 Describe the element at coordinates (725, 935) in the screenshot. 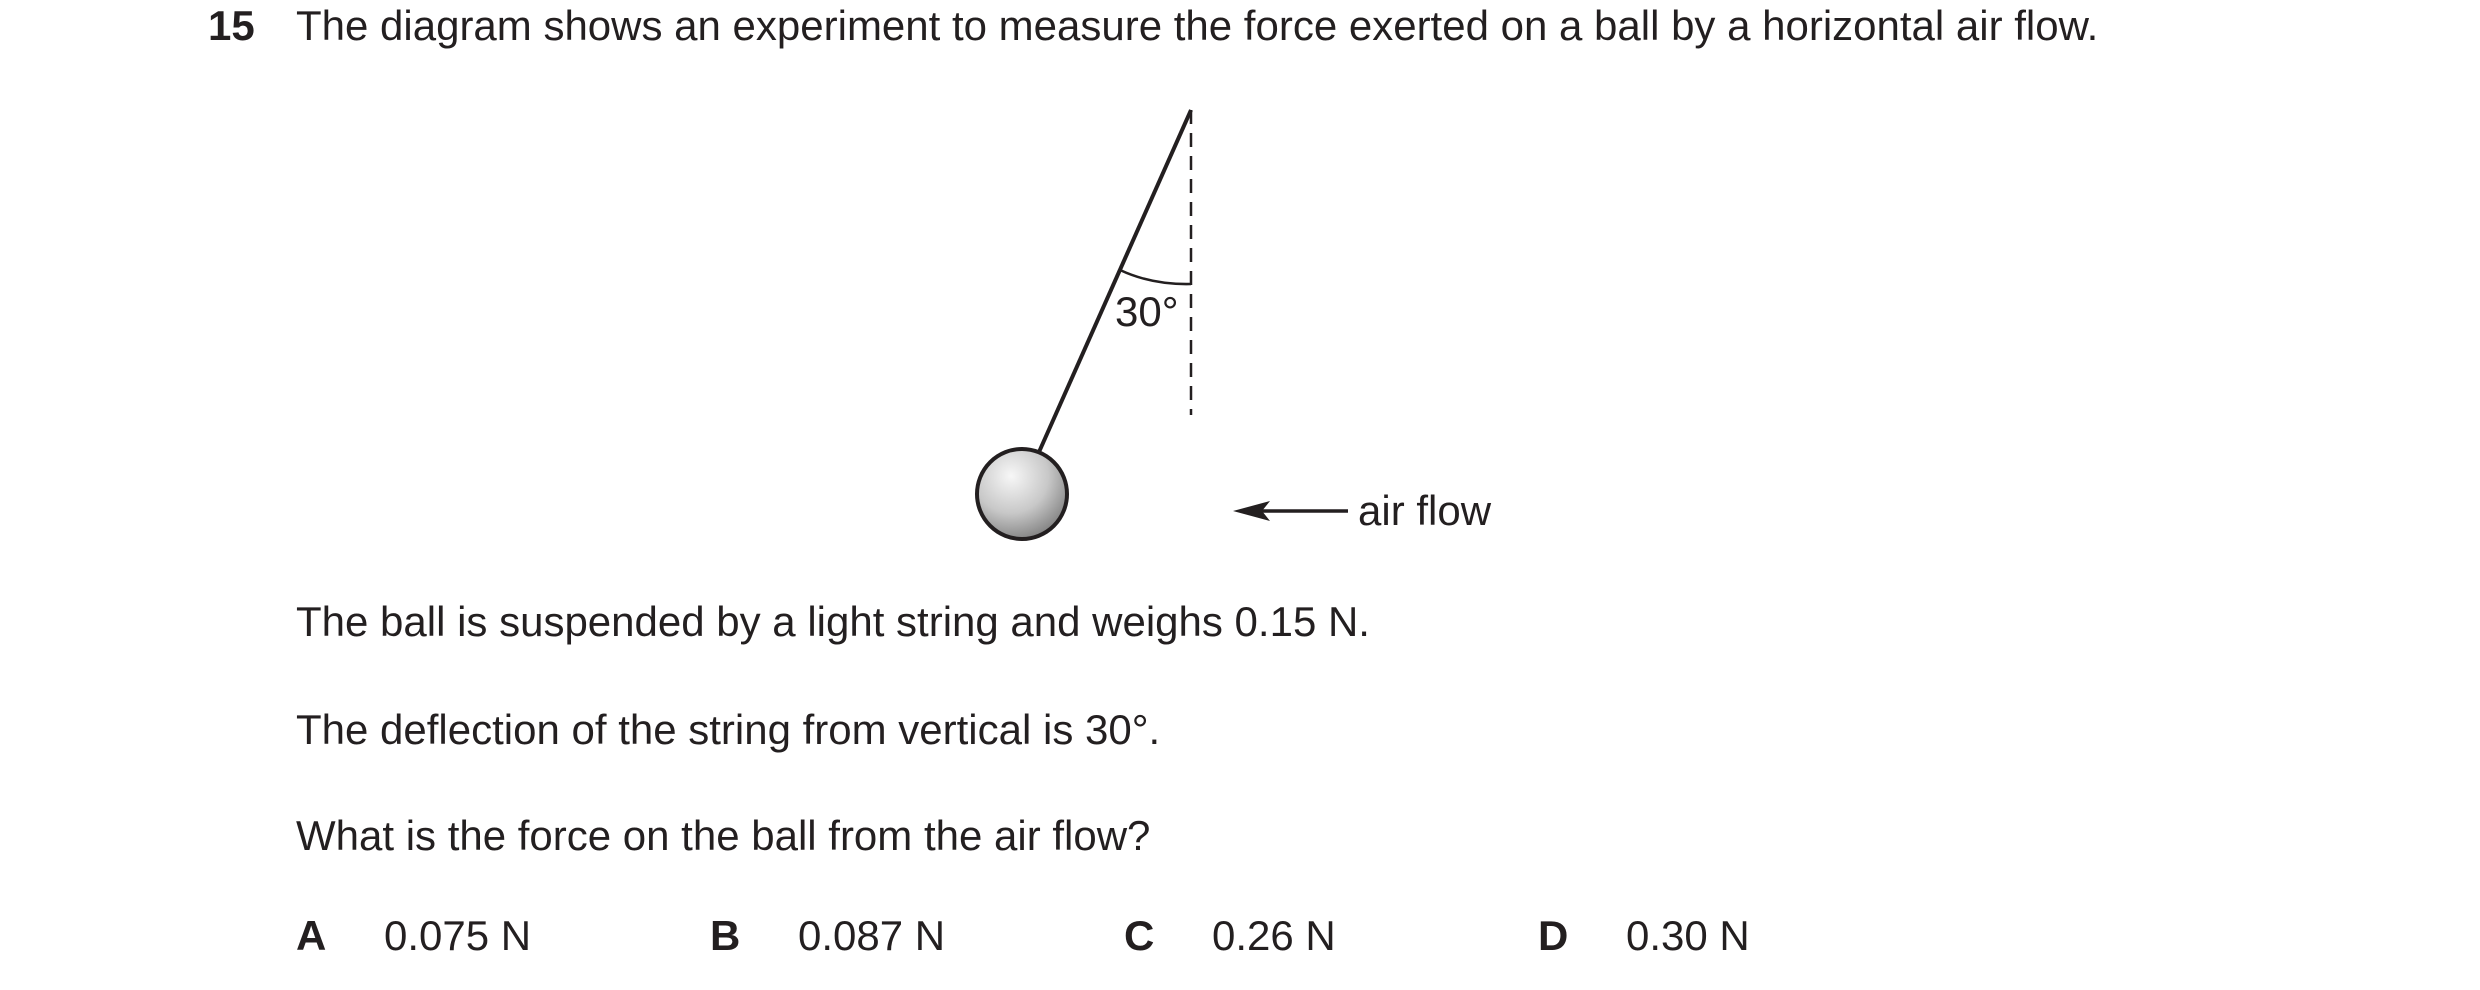

I see `option-b-letter: B` at that location.